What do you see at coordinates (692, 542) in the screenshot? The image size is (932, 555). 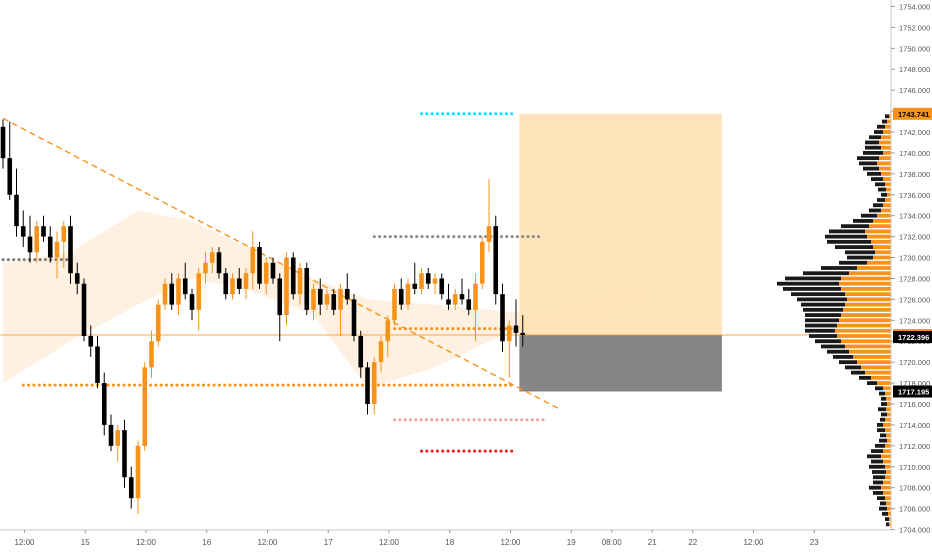 I see `x-tick-label: 22` at bounding box center [692, 542].